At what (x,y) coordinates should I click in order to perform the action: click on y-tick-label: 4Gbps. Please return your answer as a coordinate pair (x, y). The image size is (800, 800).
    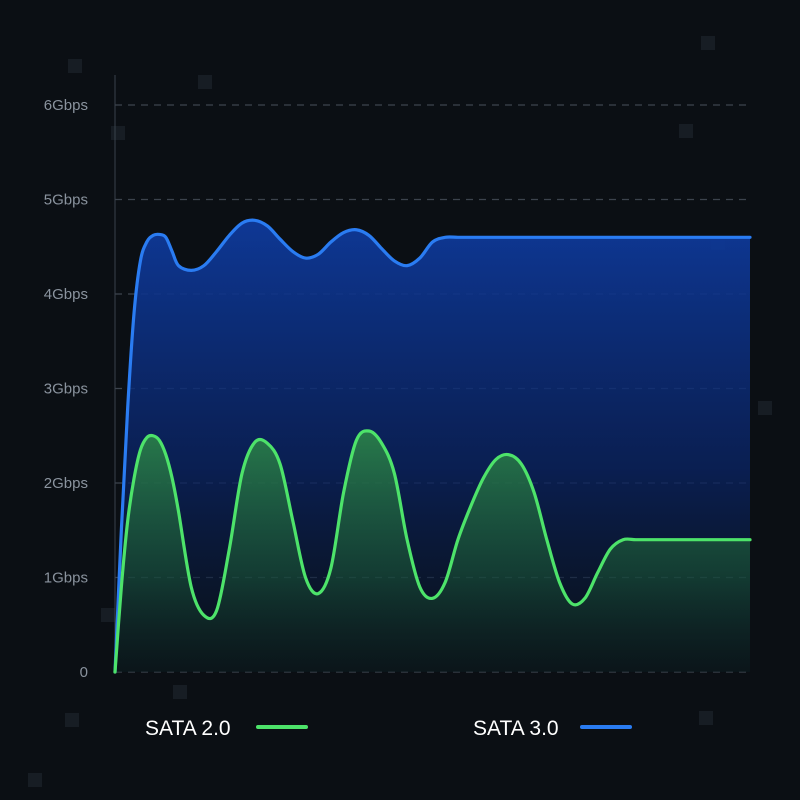
    Looking at the image, I should click on (66, 294).